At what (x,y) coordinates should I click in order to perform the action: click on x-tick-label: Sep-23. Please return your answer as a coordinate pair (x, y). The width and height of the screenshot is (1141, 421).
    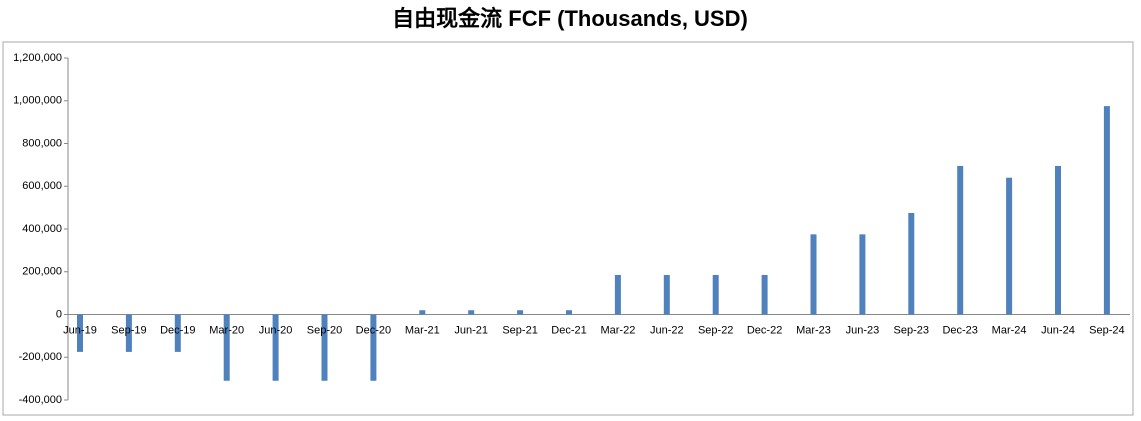
    Looking at the image, I should click on (911, 330).